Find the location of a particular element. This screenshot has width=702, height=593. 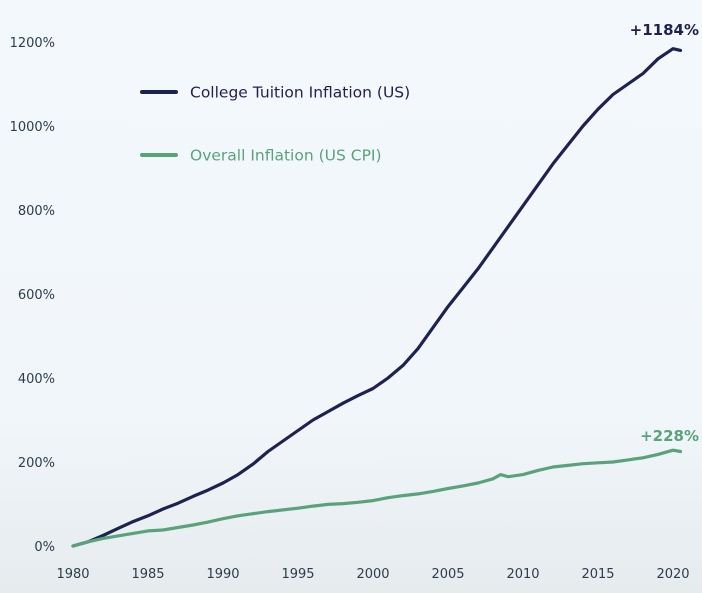

x-tick-label: 2015 is located at coordinates (597, 574).